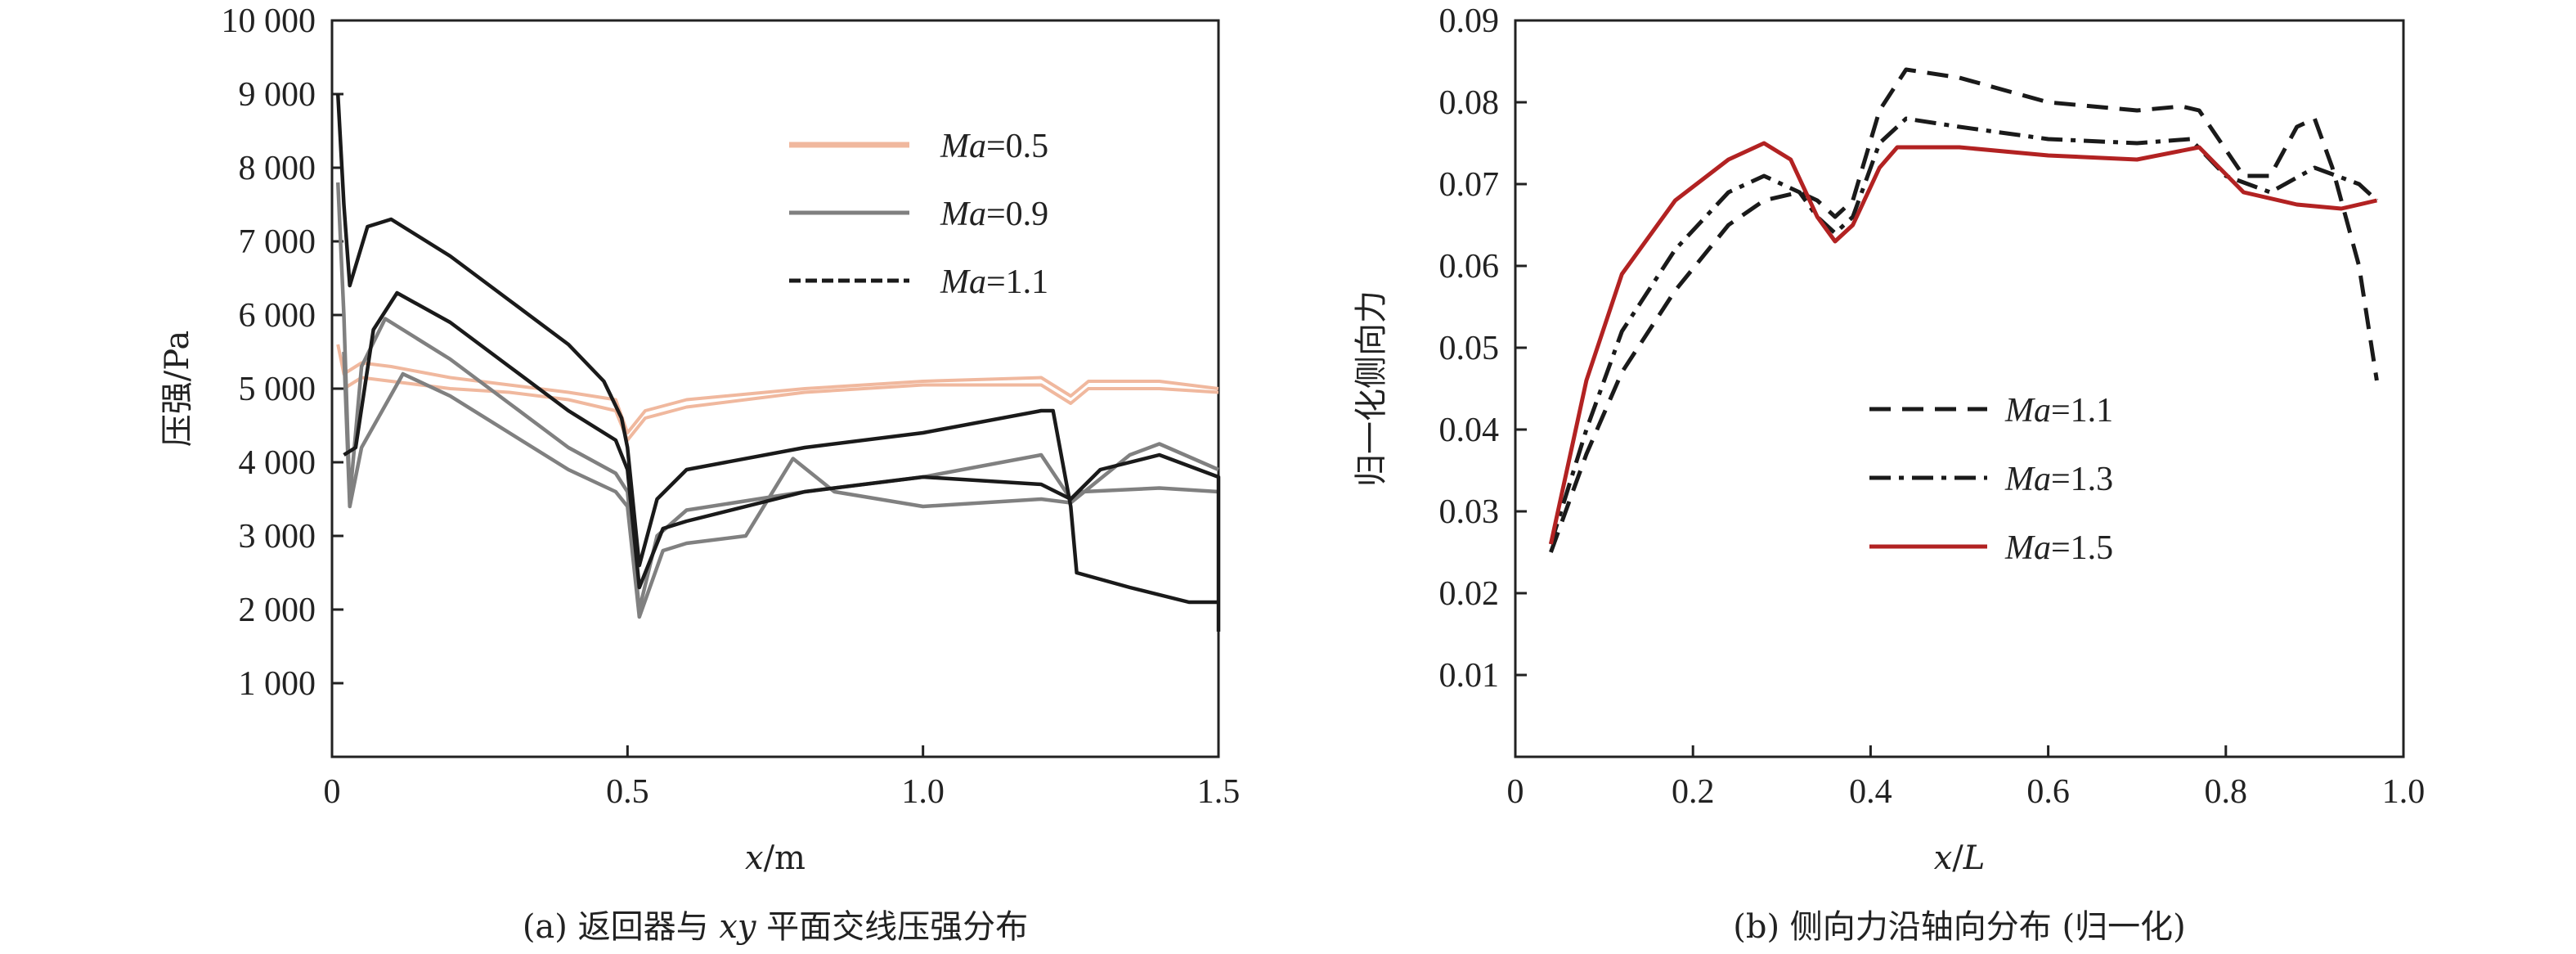 This screenshot has height=954, width=2576. I want to click on chart-a-x-axis-label: x/m, so click(776, 858).